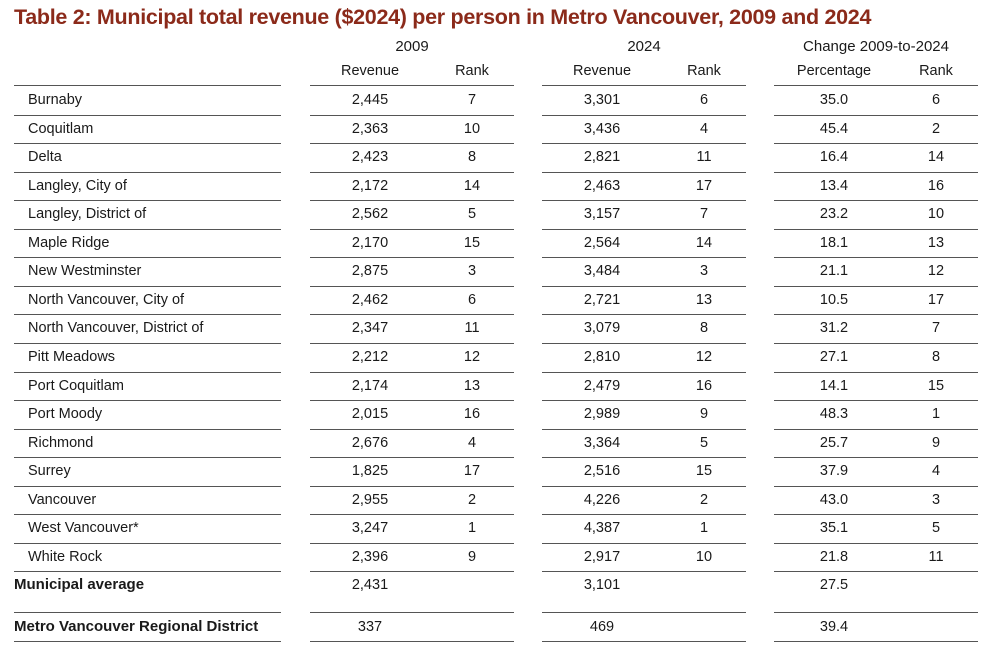  I want to click on cell-k09: 6, so click(472, 300).